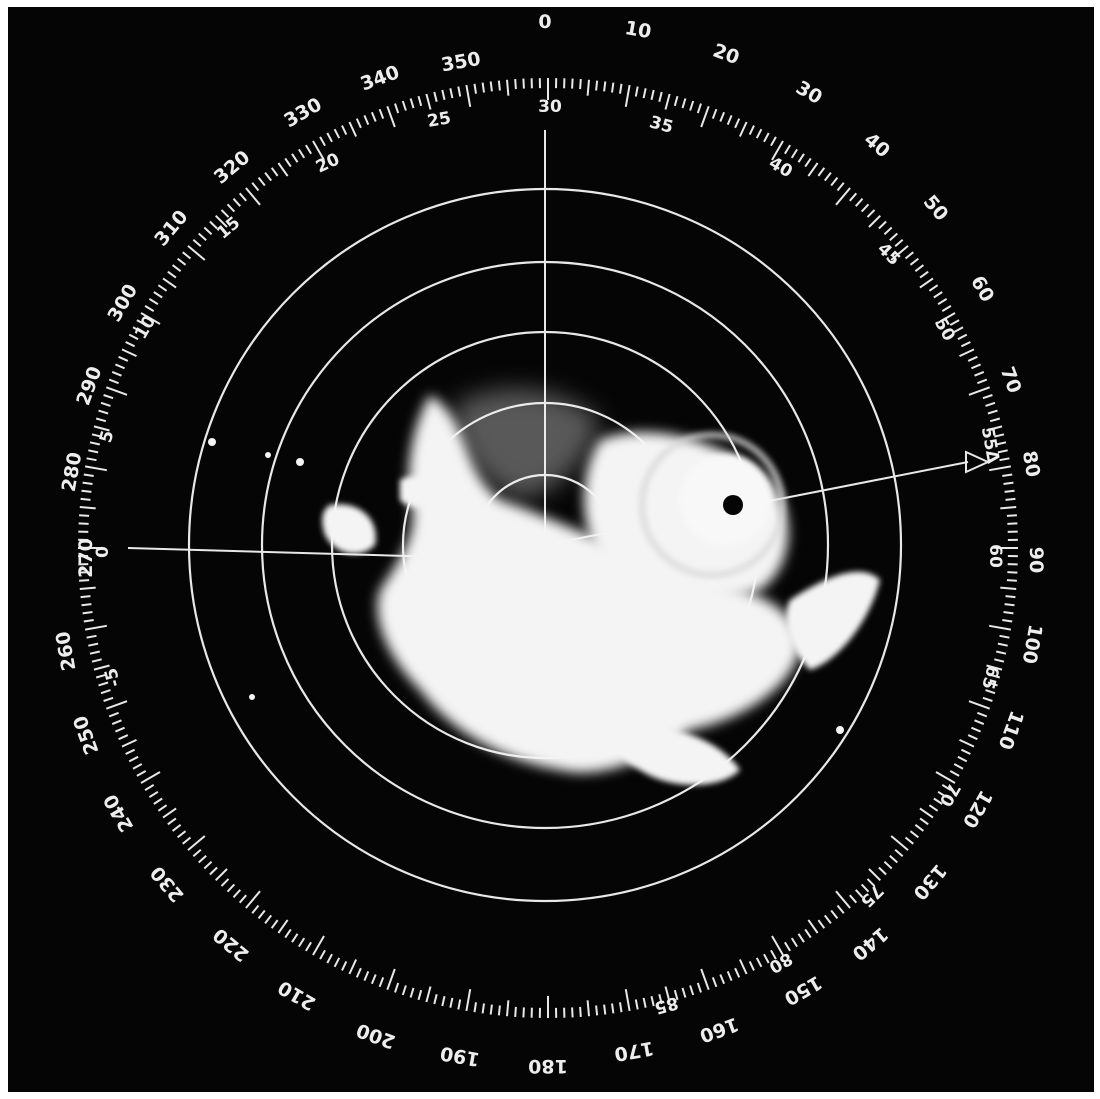 The width and height of the screenshot is (1100, 1099). Describe the element at coordinates (232, 167) in the screenshot. I see `azimuth-label: 320` at that location.